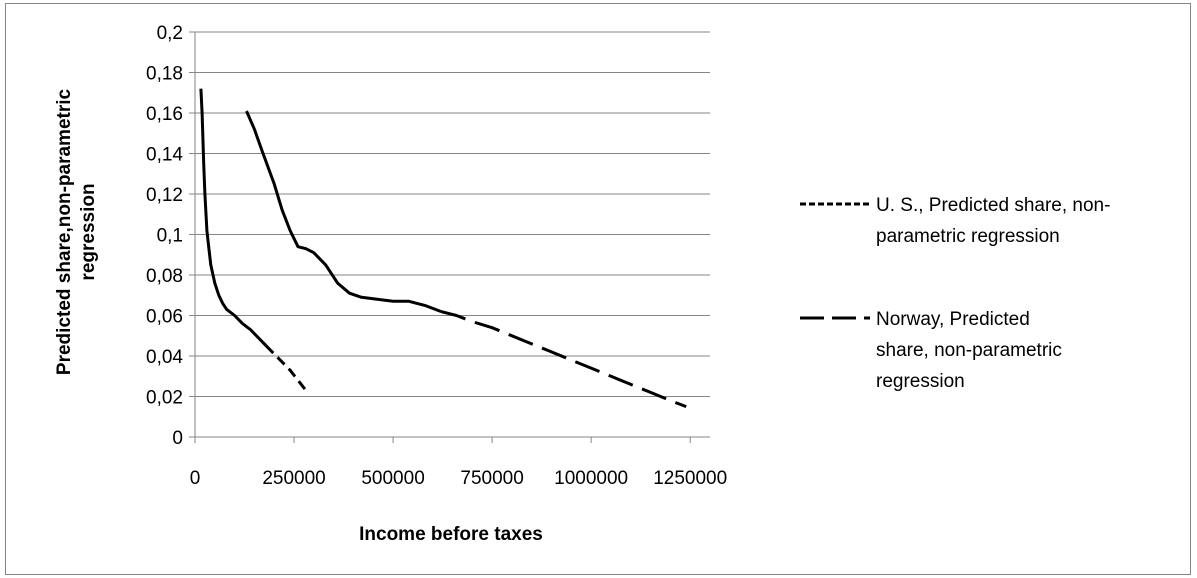 This screenshot has width=1197, height=578. Describe the element at coordinates (177, 438) in the screenshot. I see `y-tick-label: 0` at that location.